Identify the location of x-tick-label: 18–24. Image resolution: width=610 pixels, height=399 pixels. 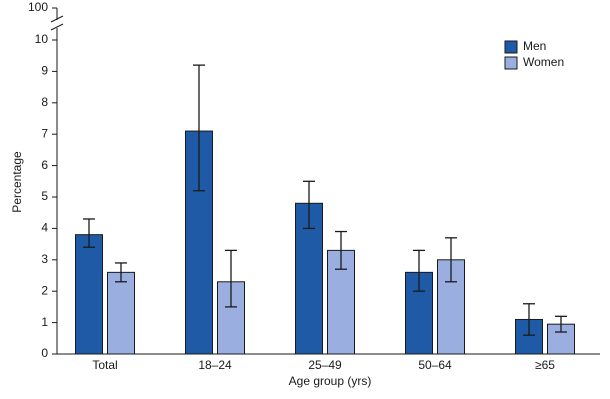
(215, 365).